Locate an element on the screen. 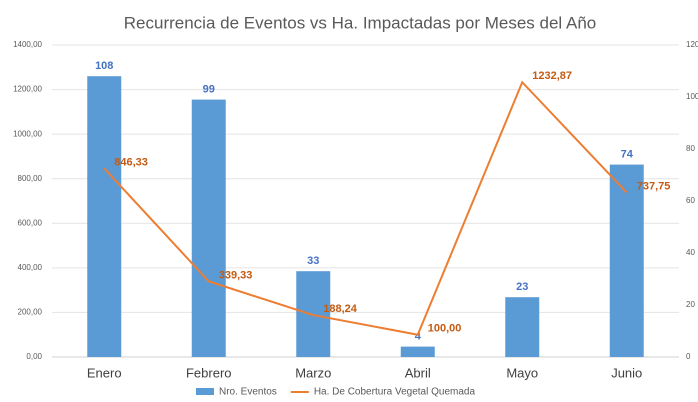 The width and height of the screenshot is (698, 402). x-tick-label: Mayo is located at coordinates (522, 372).